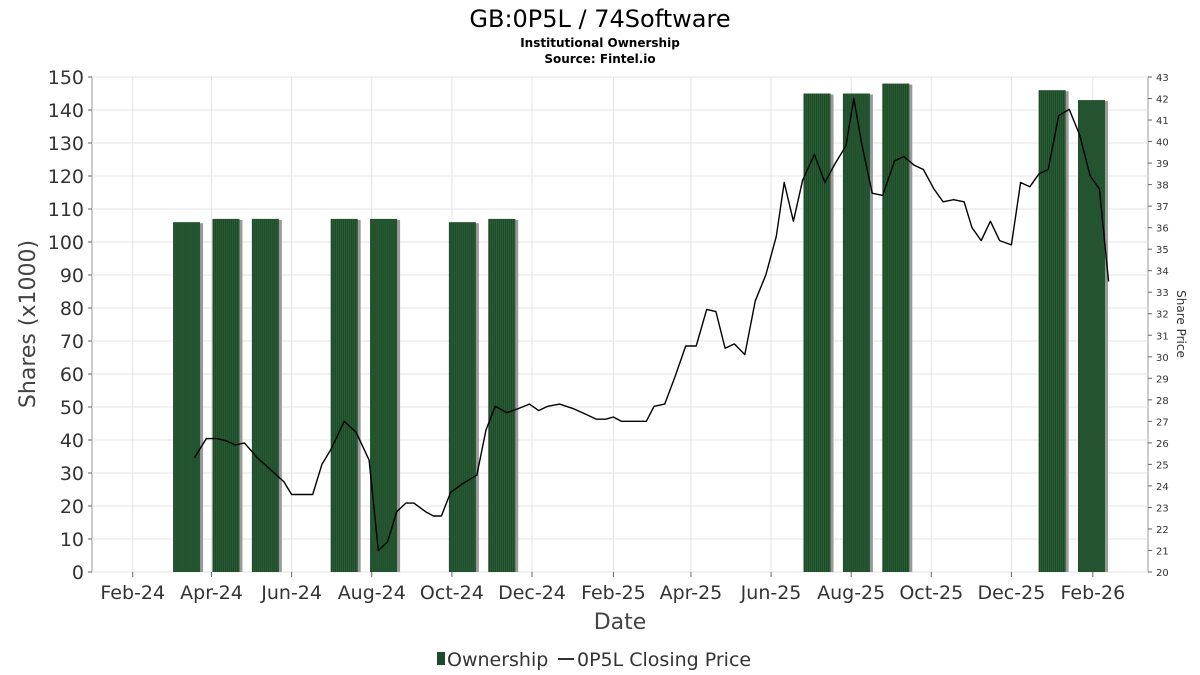  I want to click on y2-tick-label: 24, so click(1162, 487).